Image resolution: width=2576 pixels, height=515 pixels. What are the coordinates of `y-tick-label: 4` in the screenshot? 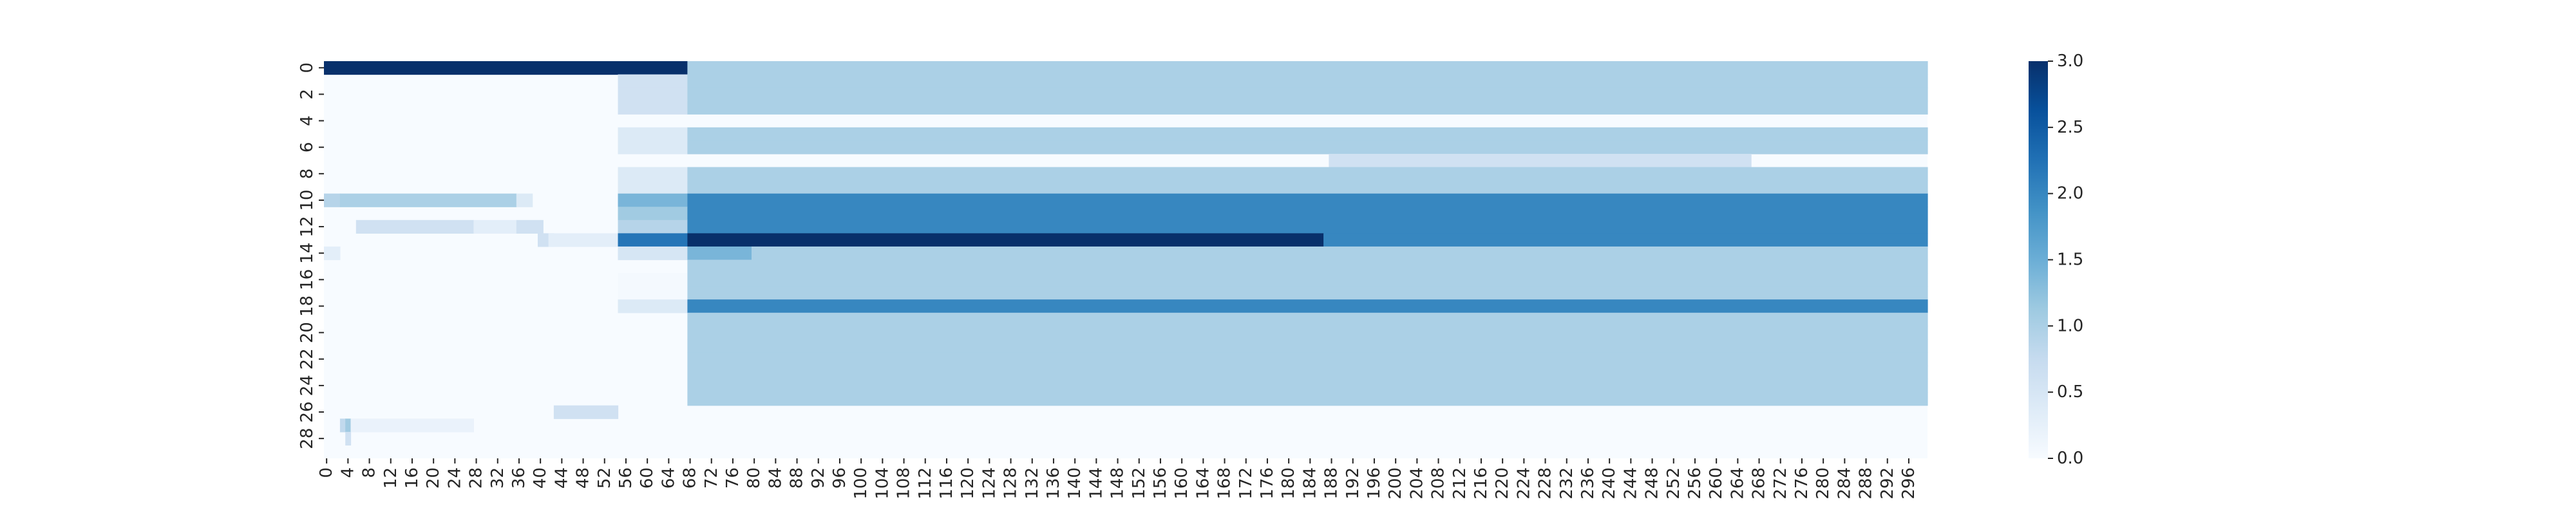 It's located at (307, 120).